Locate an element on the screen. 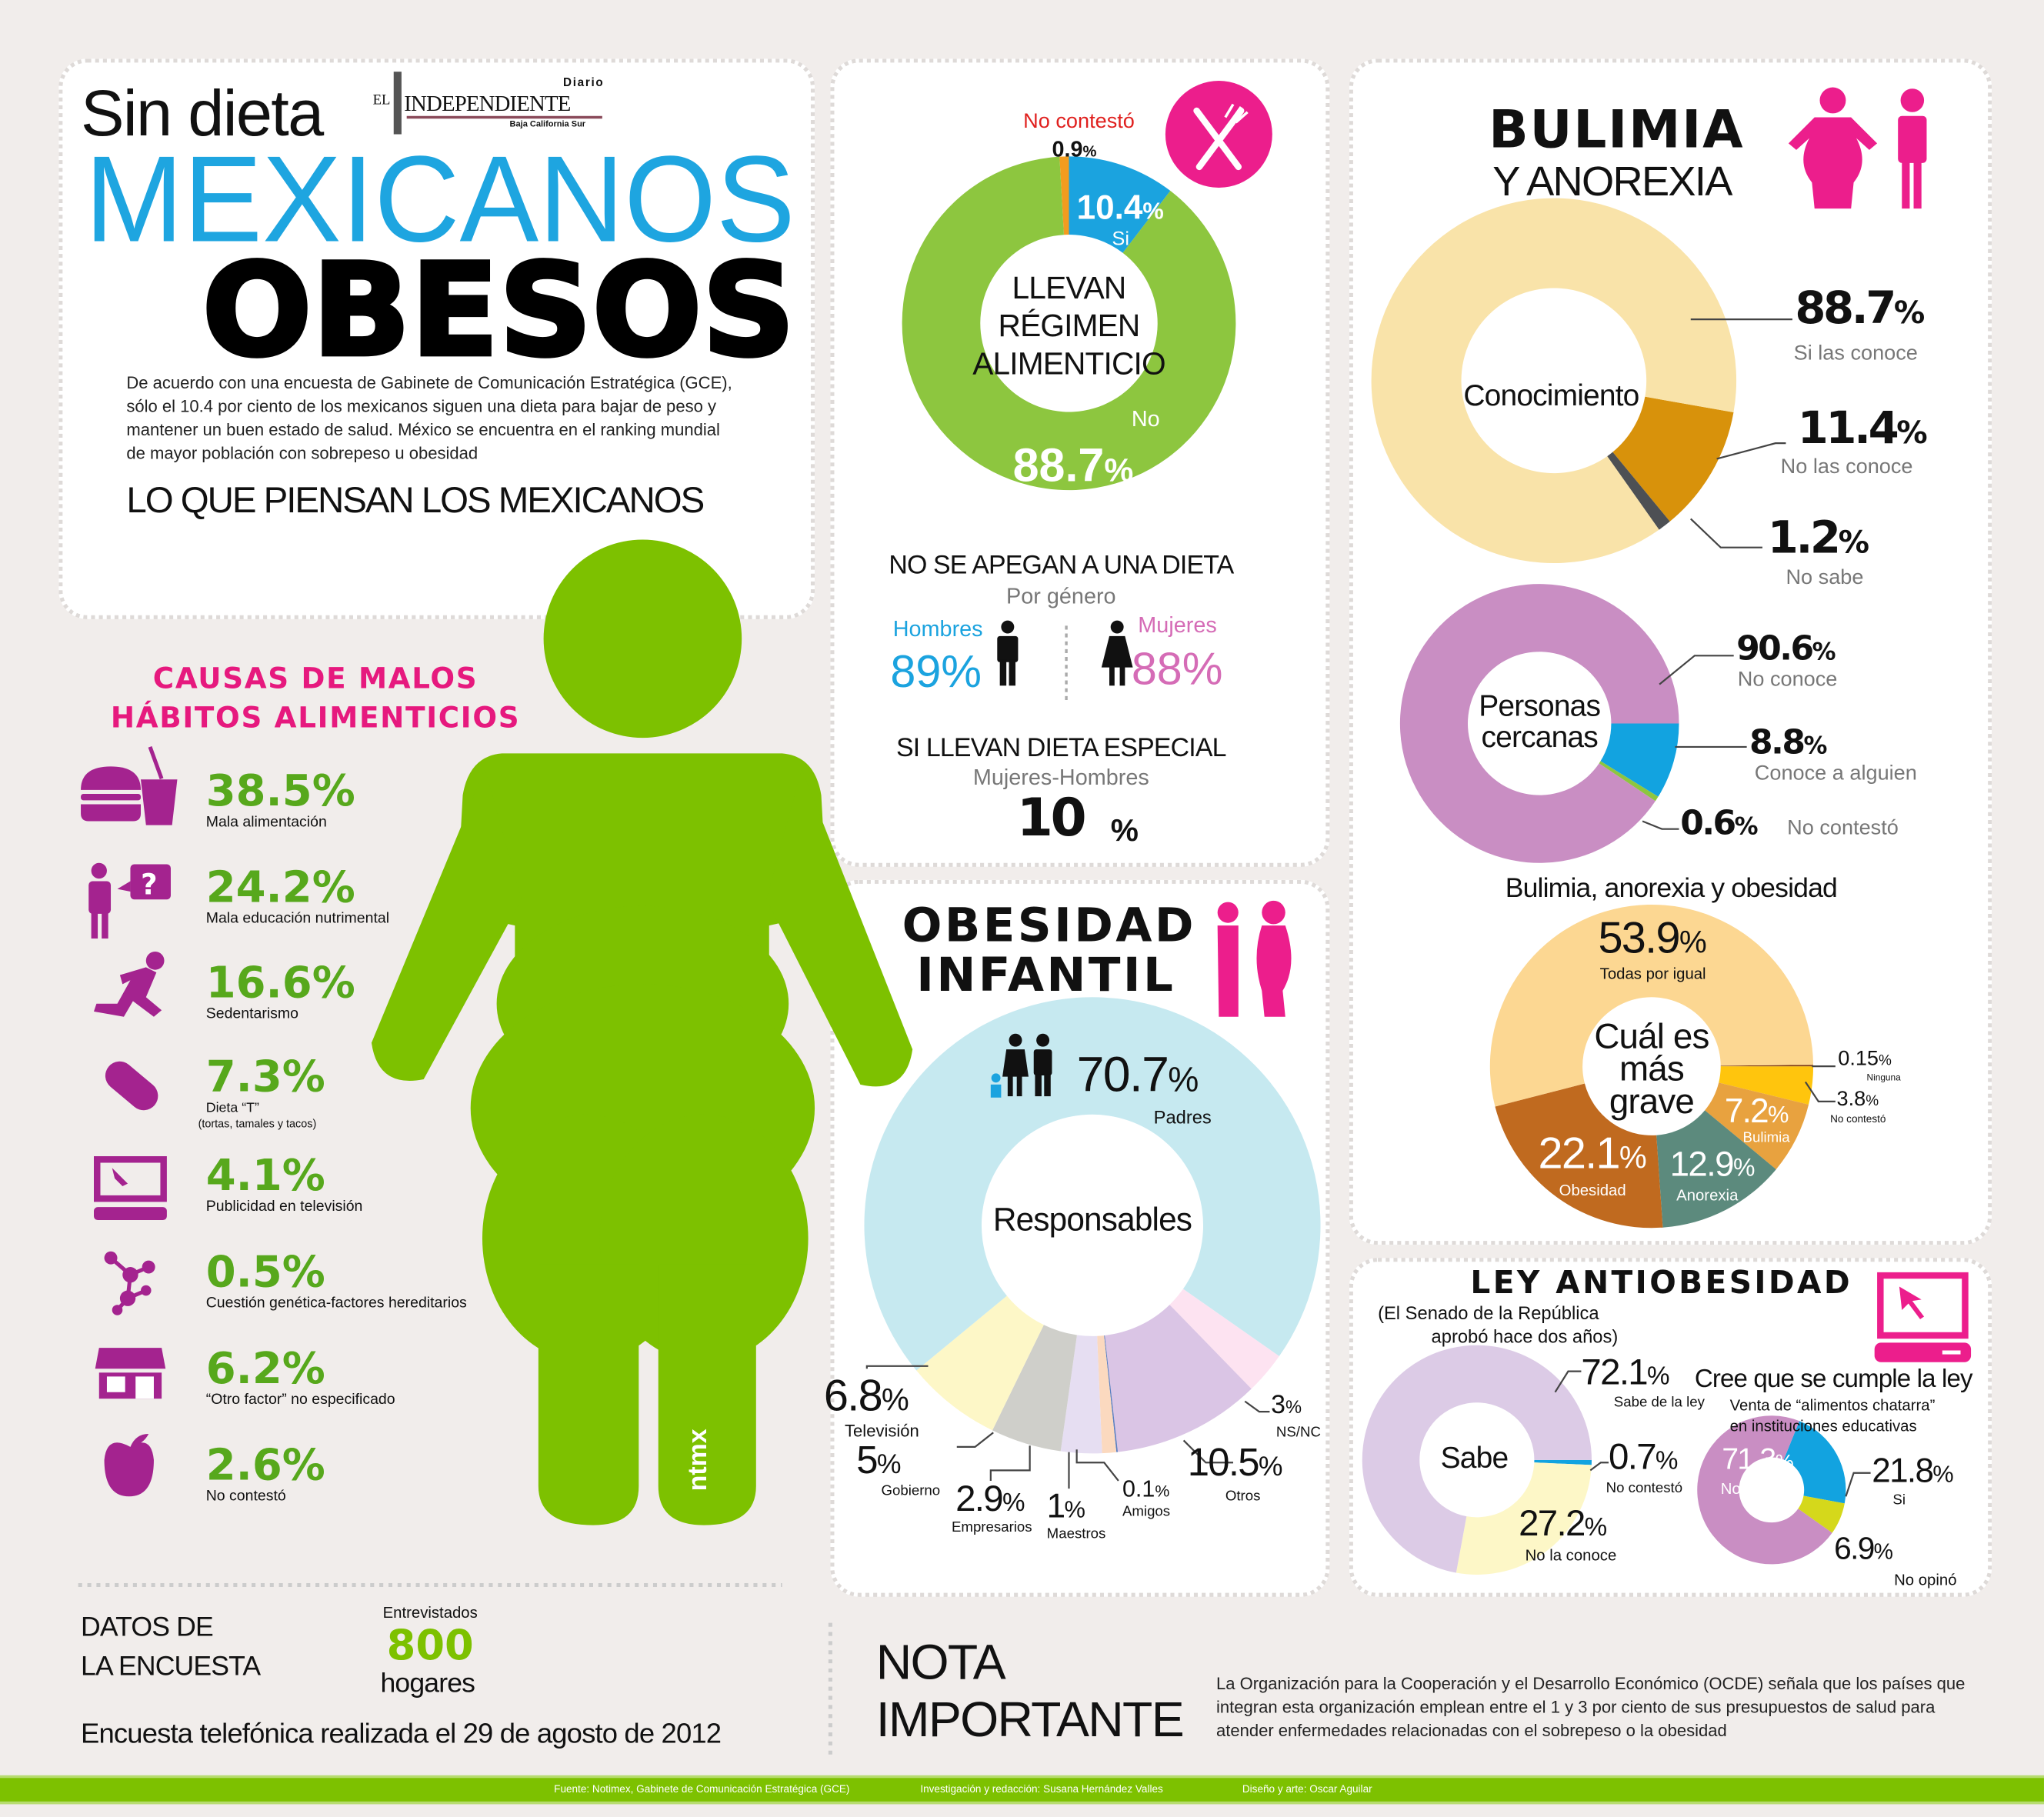 The height and width of the screenshot is (1817, 2044). survey-title-1: DATOS DE is located at coordinates (147, 1627).